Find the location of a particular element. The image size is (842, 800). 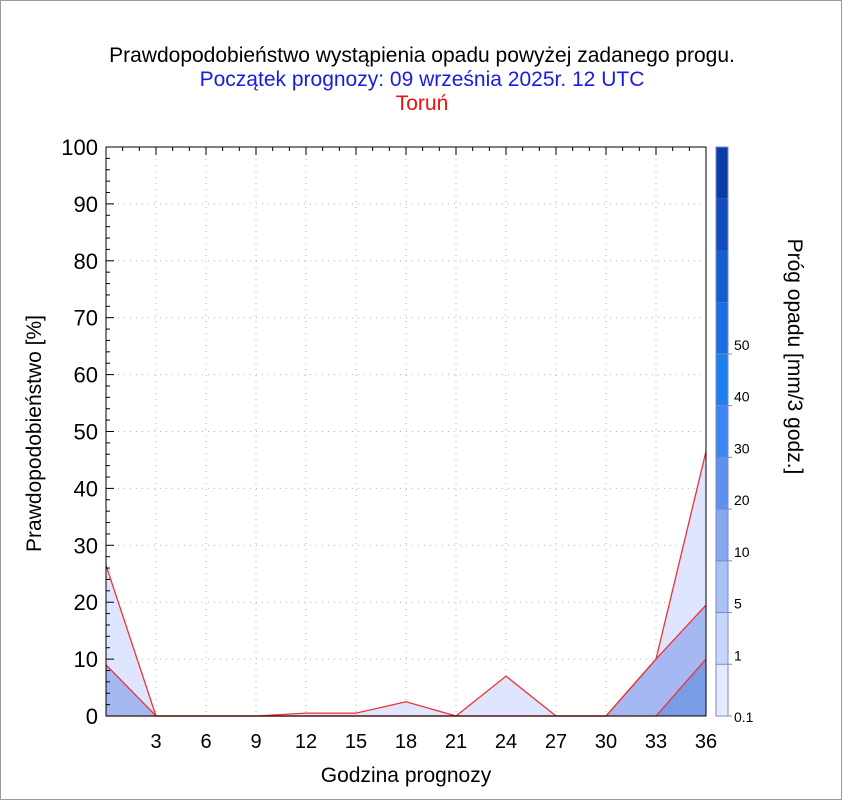

x-tick-label: 24 is located at coordinates (506, 742).